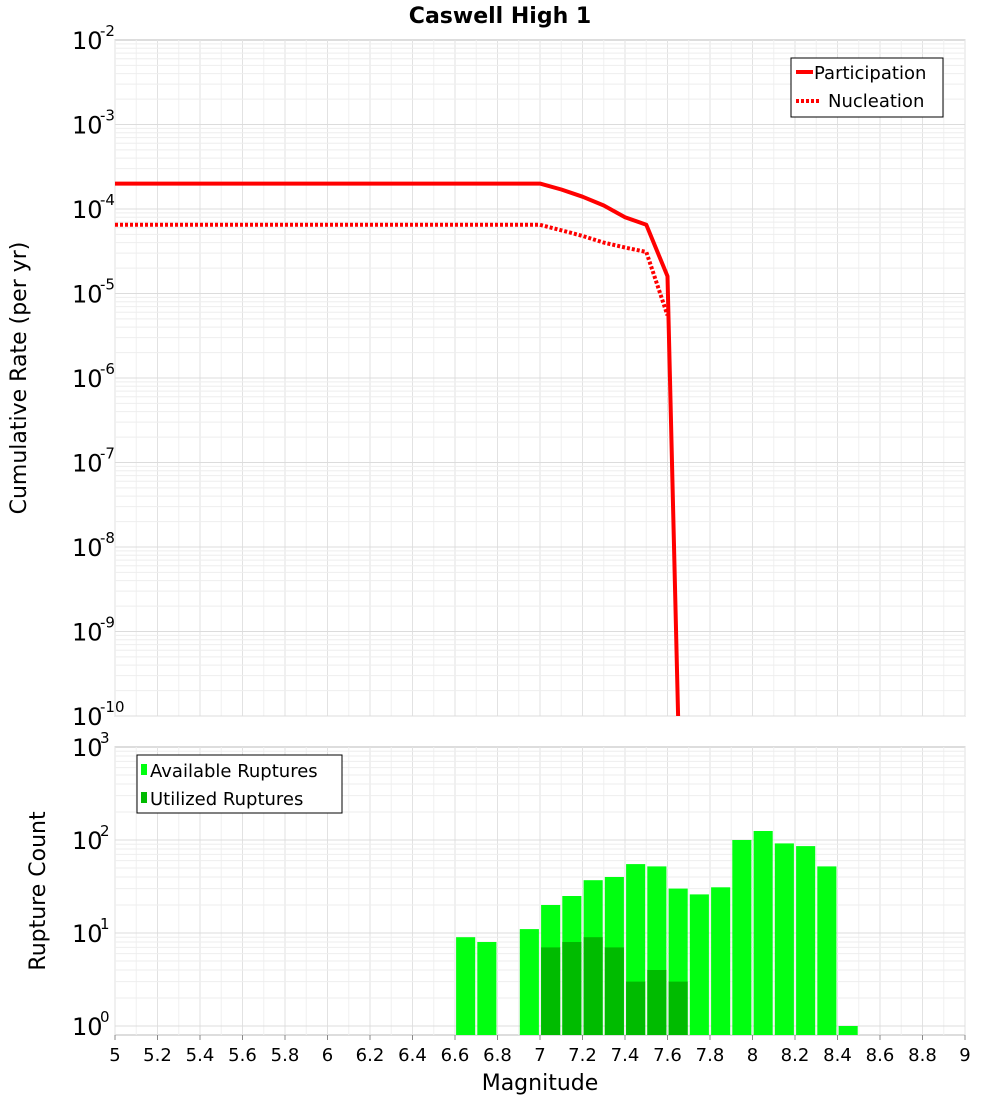  Describe the element at coordinates (657, 933) in the screenshot. I see `bottom-bars` at that location.